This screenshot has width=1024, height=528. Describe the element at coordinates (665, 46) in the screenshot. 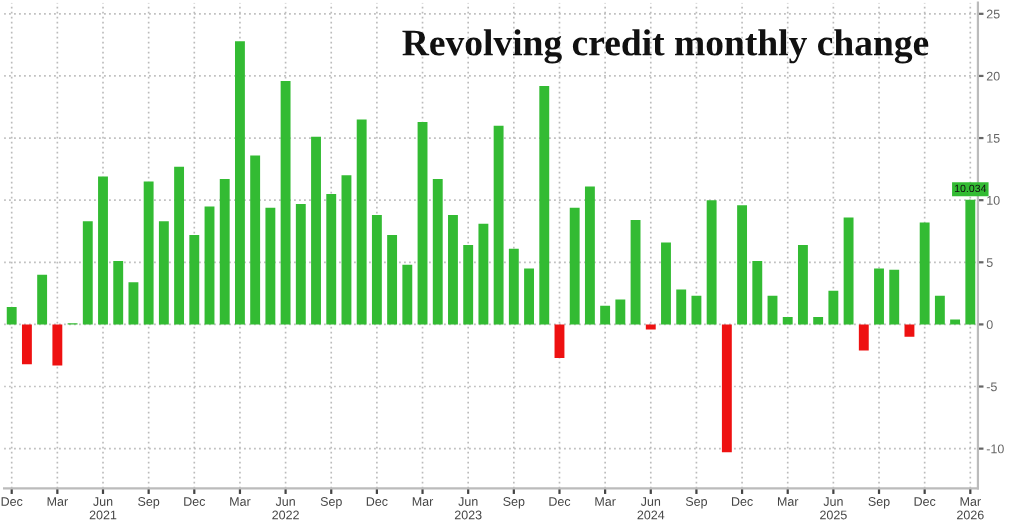

I see `text: Revolving credit monthly change` at that location.